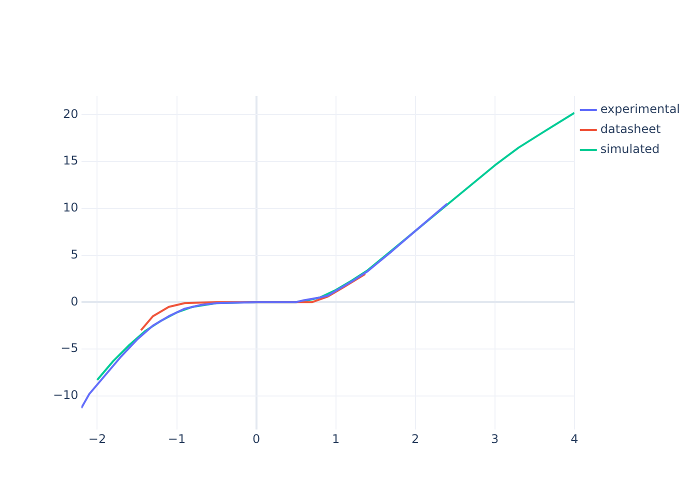 The height and width of the screenshot is (500, 700). I want to click on x-tick-label: 3, so click(495, 439).